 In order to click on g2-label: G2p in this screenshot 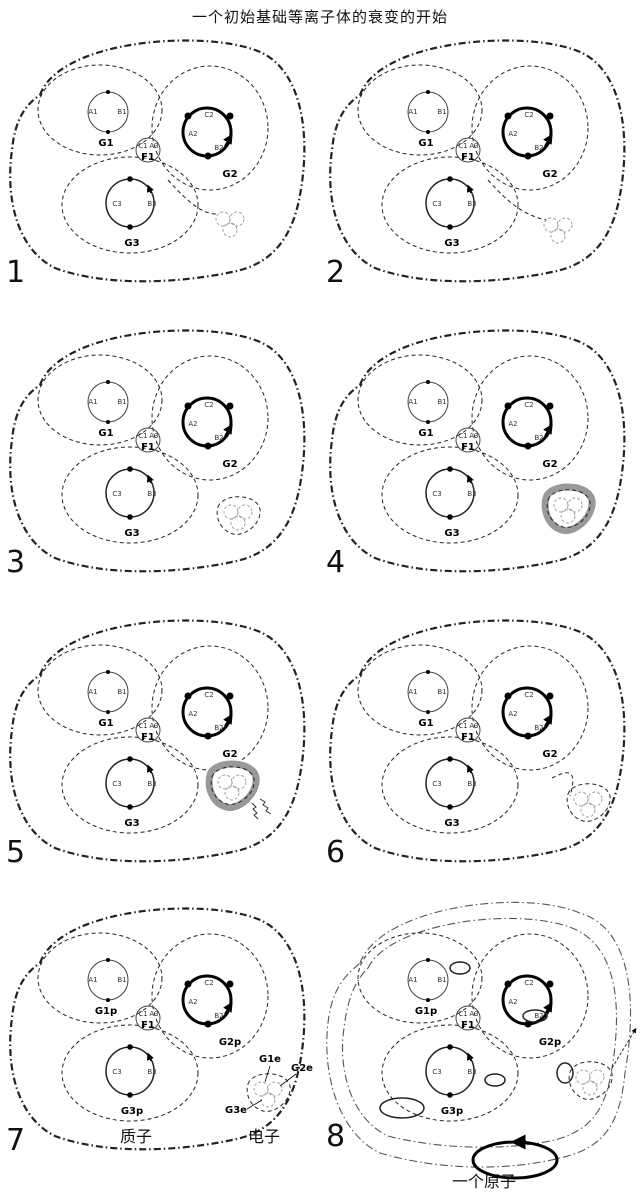, I will do `click(230, 1042)`.